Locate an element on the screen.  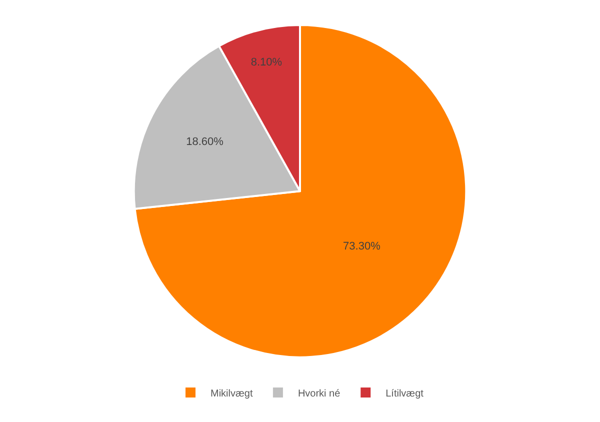
data-label: 73.30% is located at coordinates (362, 246).